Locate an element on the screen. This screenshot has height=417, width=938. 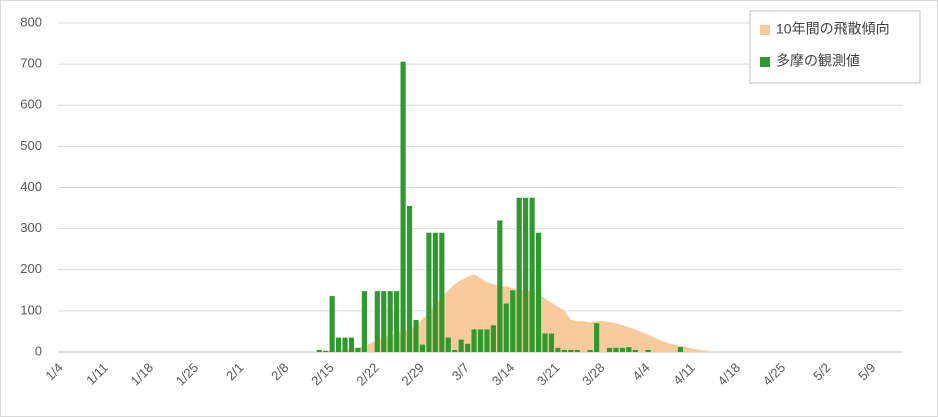
y-tick-label: 800 is located at coordinates (31, 21).